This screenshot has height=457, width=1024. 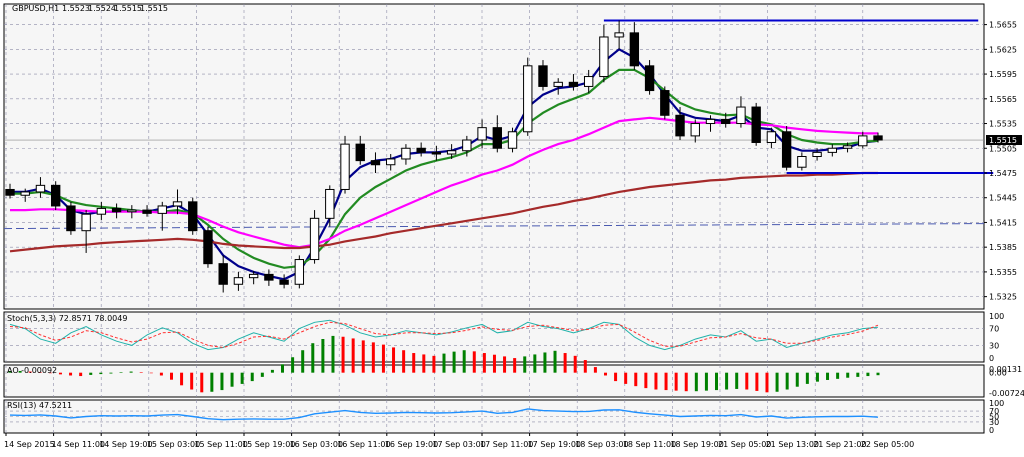 What do you see at coordinates (1003, 25) in the screenshot?
I see `y-tick-label: 1.5655` at bounding box center [1003, 25].